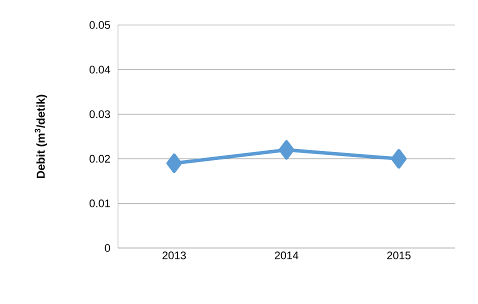  Describe the element at coordinates (100, 25) in the screenshot. I see `y-tick-label: 0.05` at that location.